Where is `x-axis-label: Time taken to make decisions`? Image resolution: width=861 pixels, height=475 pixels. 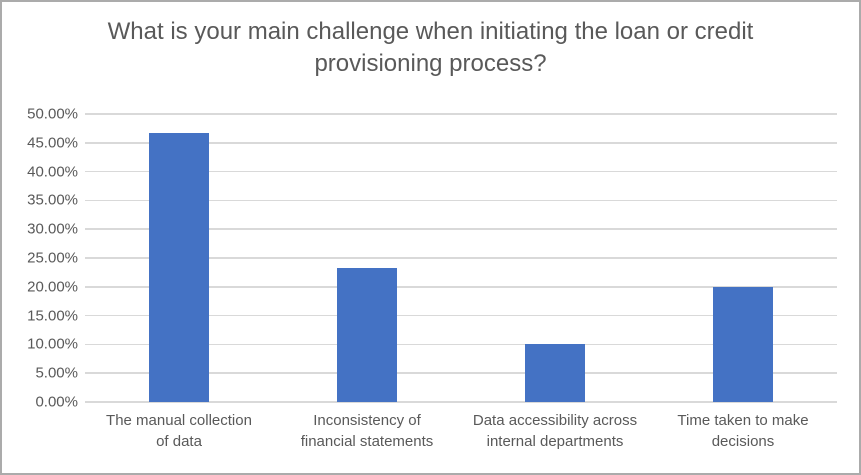
x-axis-label: Time taken to make decisions is located at coordinates (743, 431).